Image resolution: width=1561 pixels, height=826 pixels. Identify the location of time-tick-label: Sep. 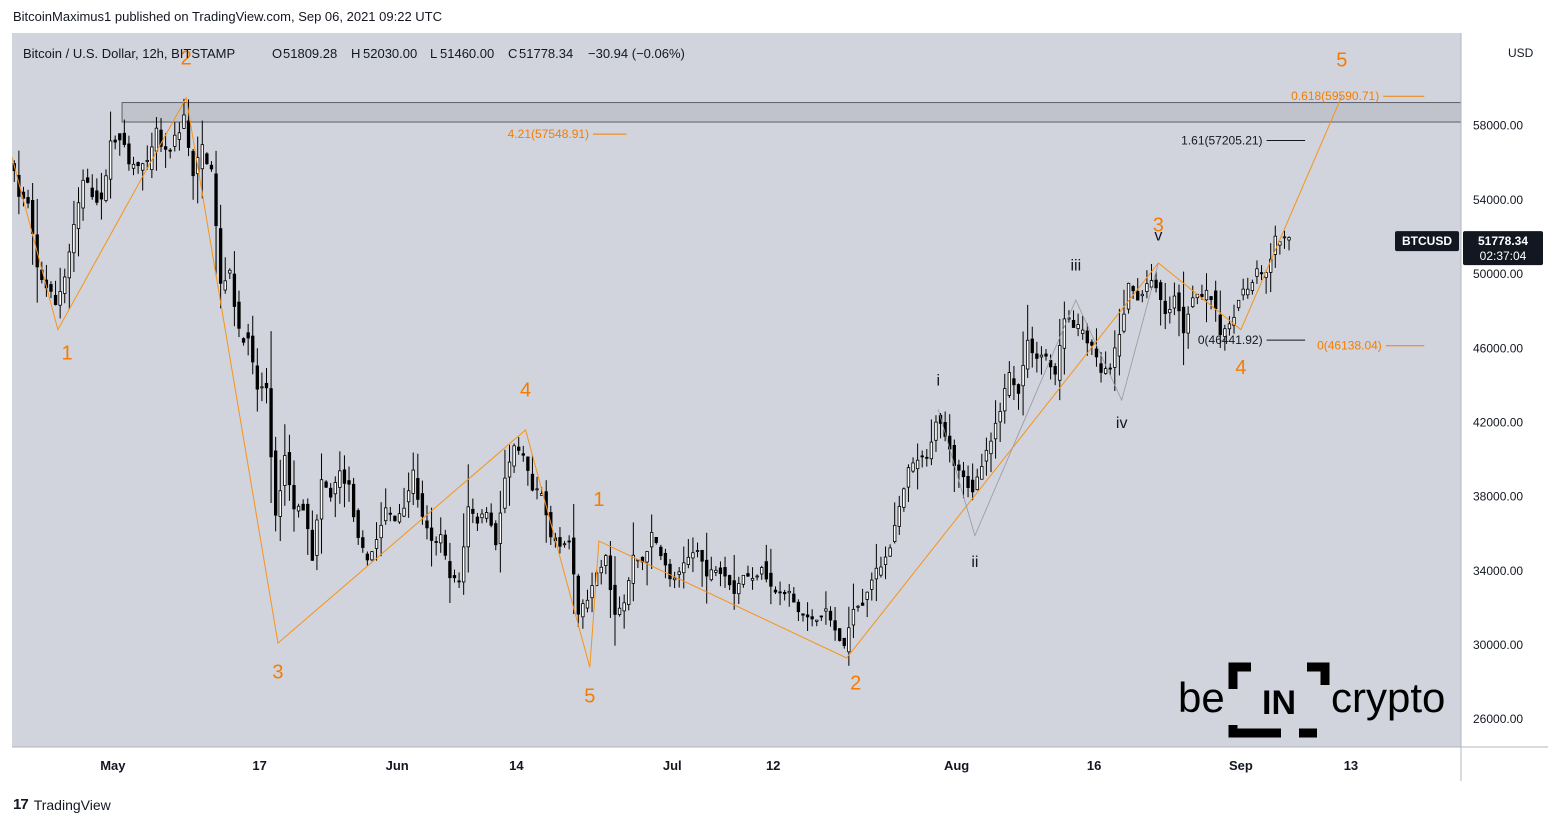
(1241, 765).